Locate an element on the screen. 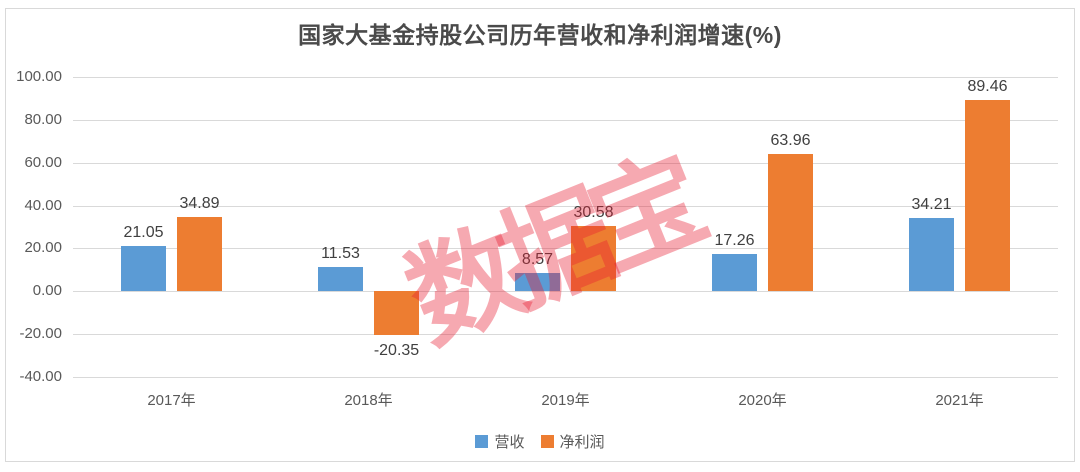 The height and width of the screenshot is (472, 1080). y-tick-label: 20.00 is located at coordinates (43, 248).